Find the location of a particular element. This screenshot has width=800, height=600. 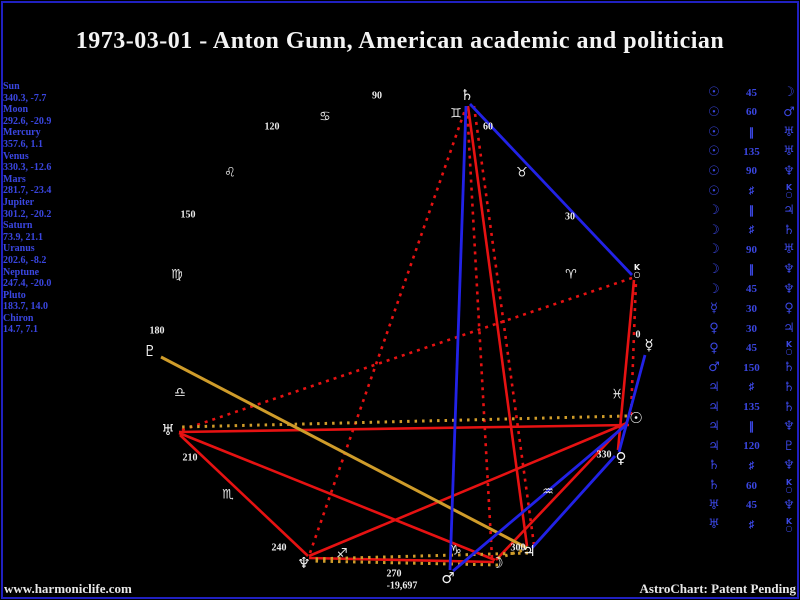

degree-label: 90 is located at coordinates (377, 96).